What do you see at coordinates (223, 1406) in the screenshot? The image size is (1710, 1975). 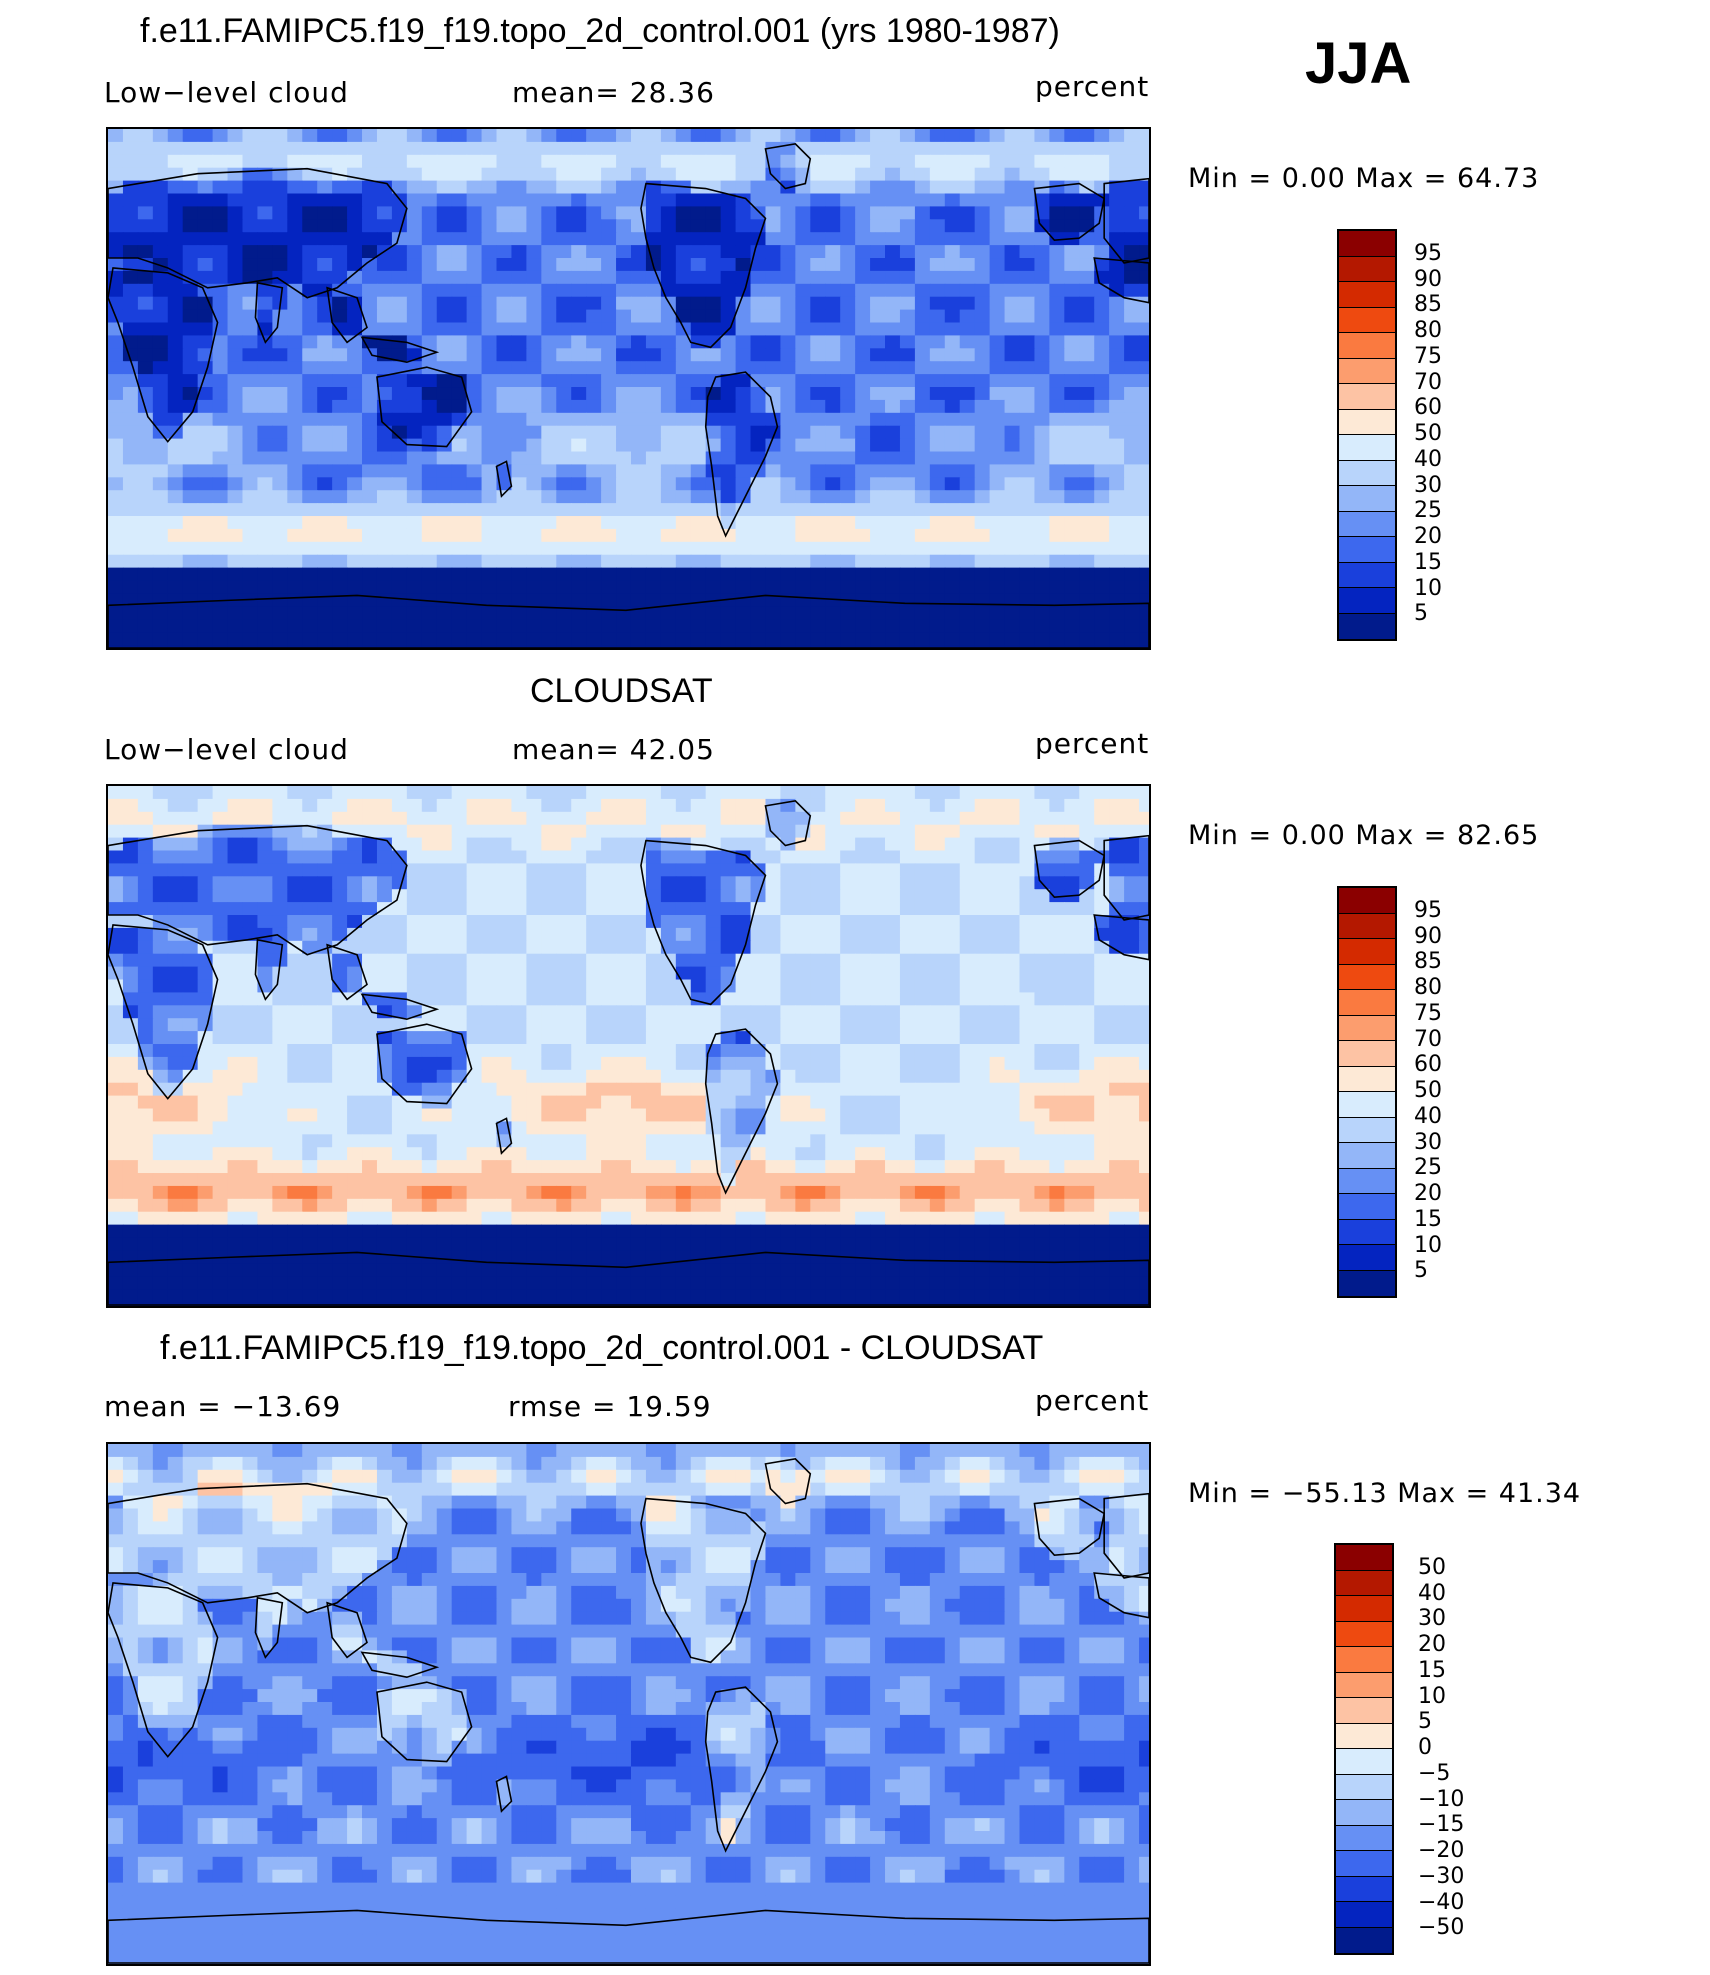 I see `panel-3-mean-label: mean = −13.69` at bounding box center [223, 1406].